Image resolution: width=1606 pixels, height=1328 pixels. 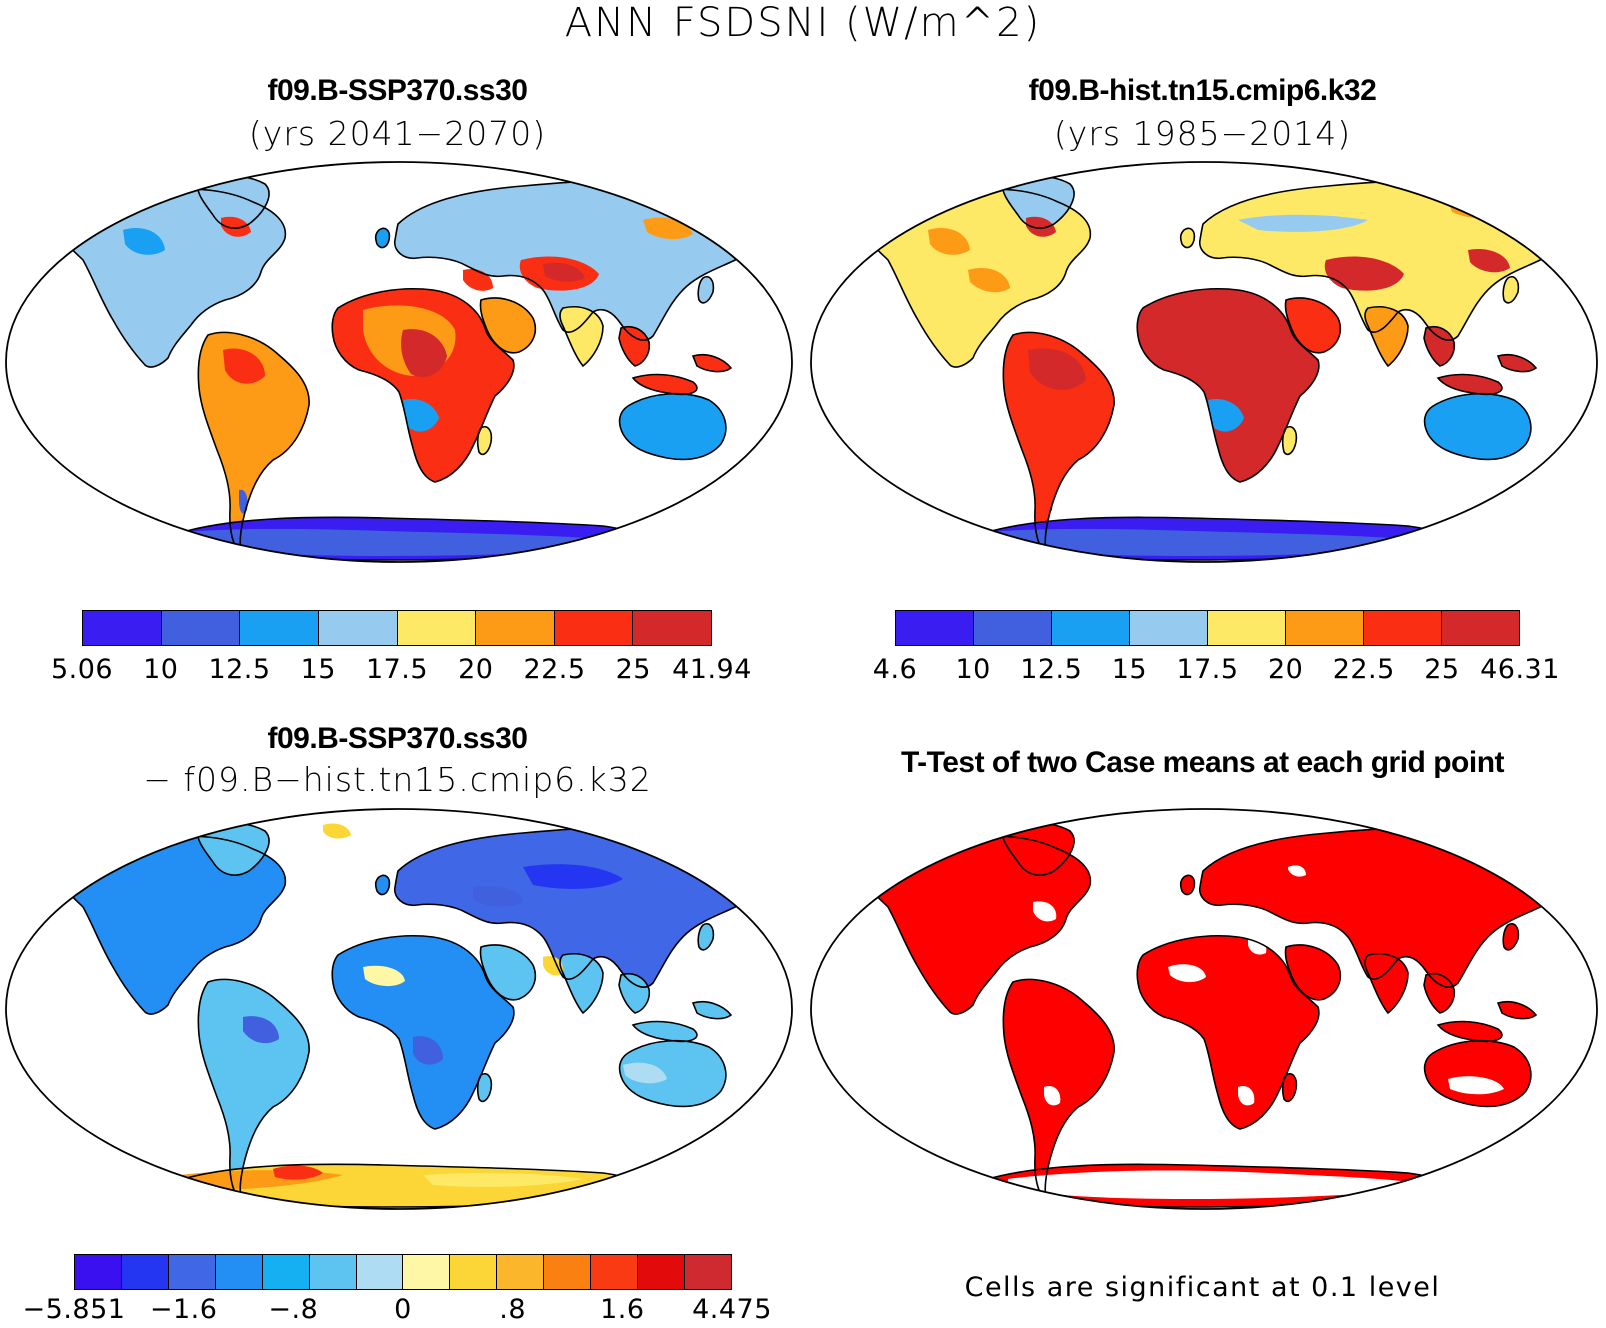 I want to click on colorbar-tick-label: 12.5, so click(x=1051, y=669).